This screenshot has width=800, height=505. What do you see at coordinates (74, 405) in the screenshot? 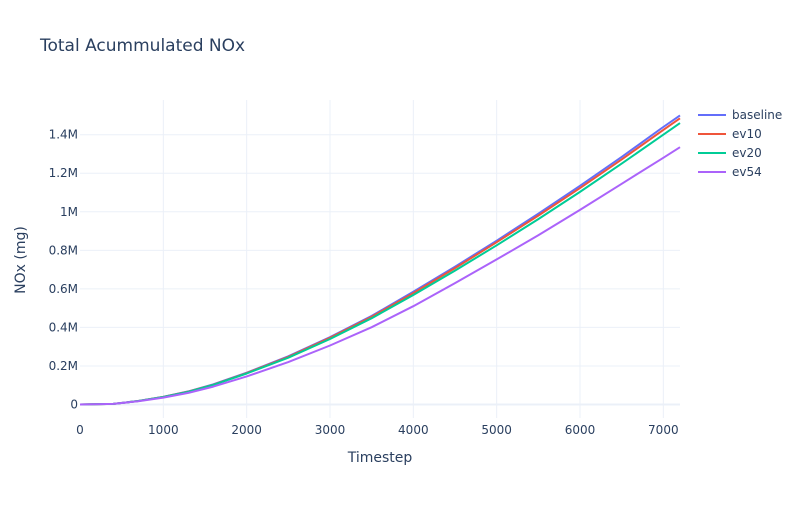
I see `y-tick-label: 0` at bounding box center [74, 405].